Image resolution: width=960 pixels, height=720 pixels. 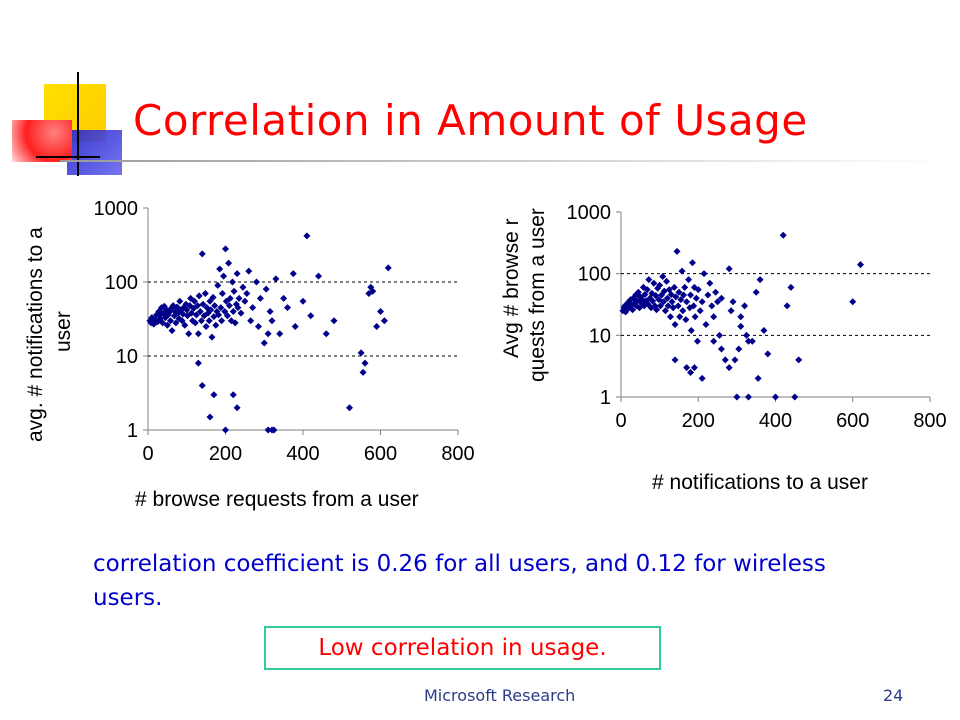 I want to click on chart1-x-tick-label: 0, so click(x=147, y=454).